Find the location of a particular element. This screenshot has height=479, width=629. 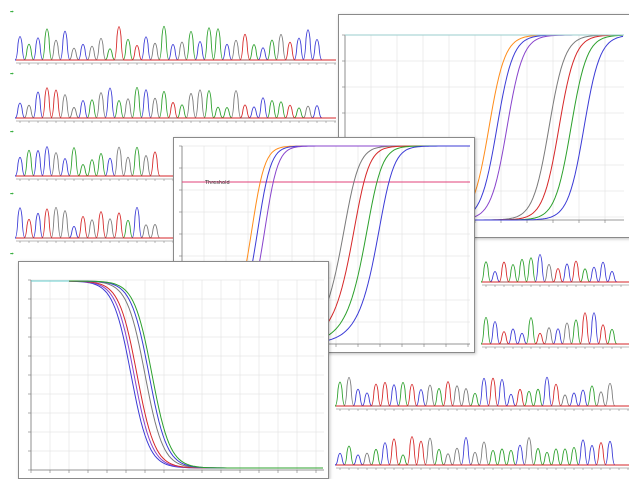

chromatogram-strip-4: ➡ is located at coordinates (91, 221).